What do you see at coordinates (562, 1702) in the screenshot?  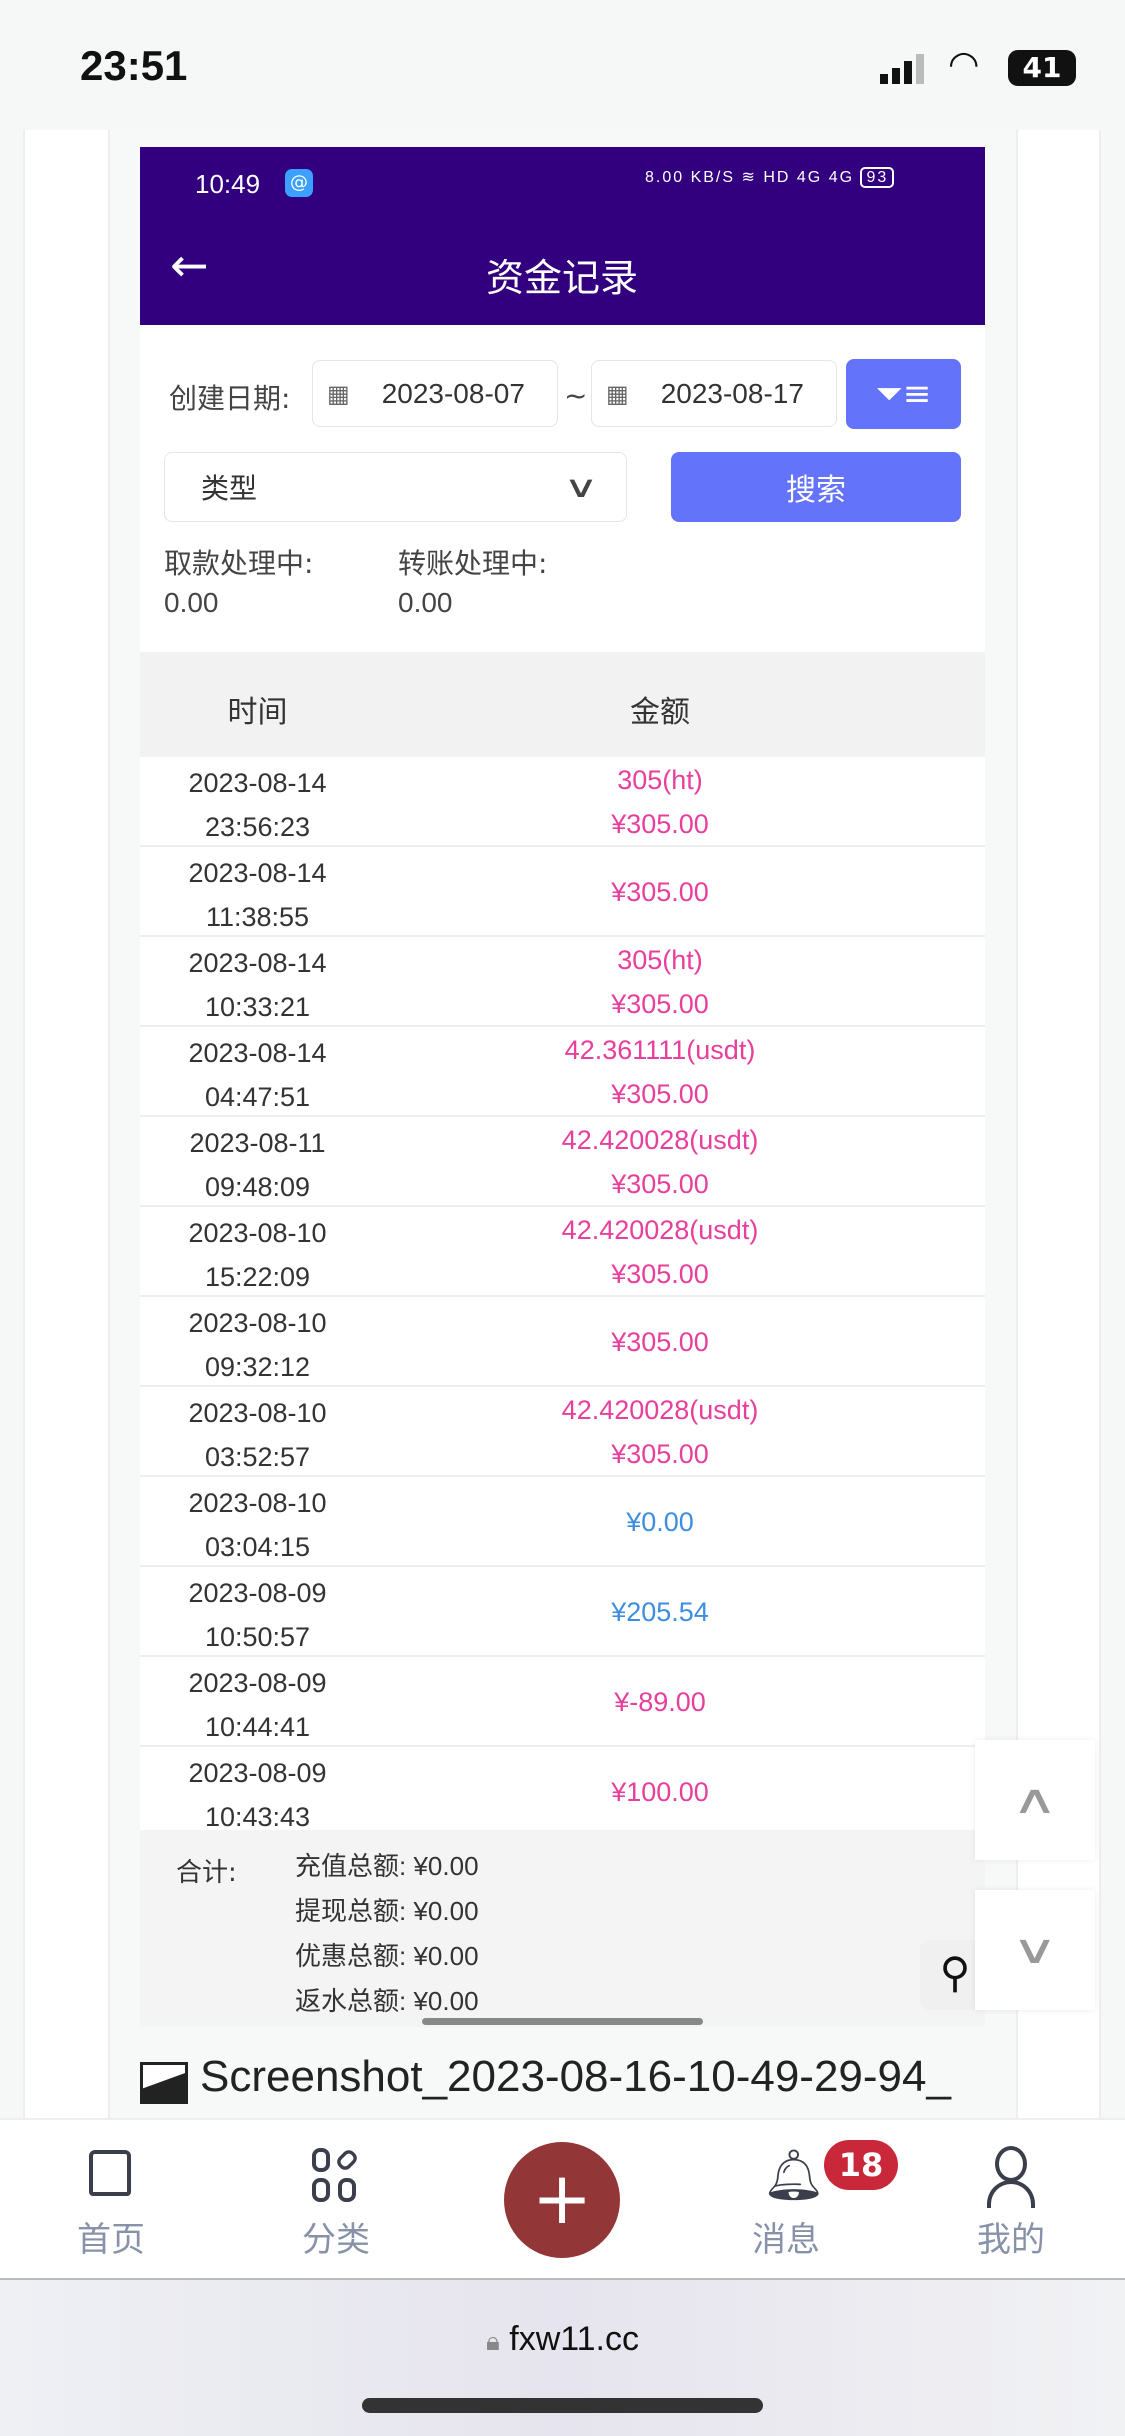 I see `table-row: 2023-08-09 10:44:41 ¥-89.00` at bounding box center [562, 1702].